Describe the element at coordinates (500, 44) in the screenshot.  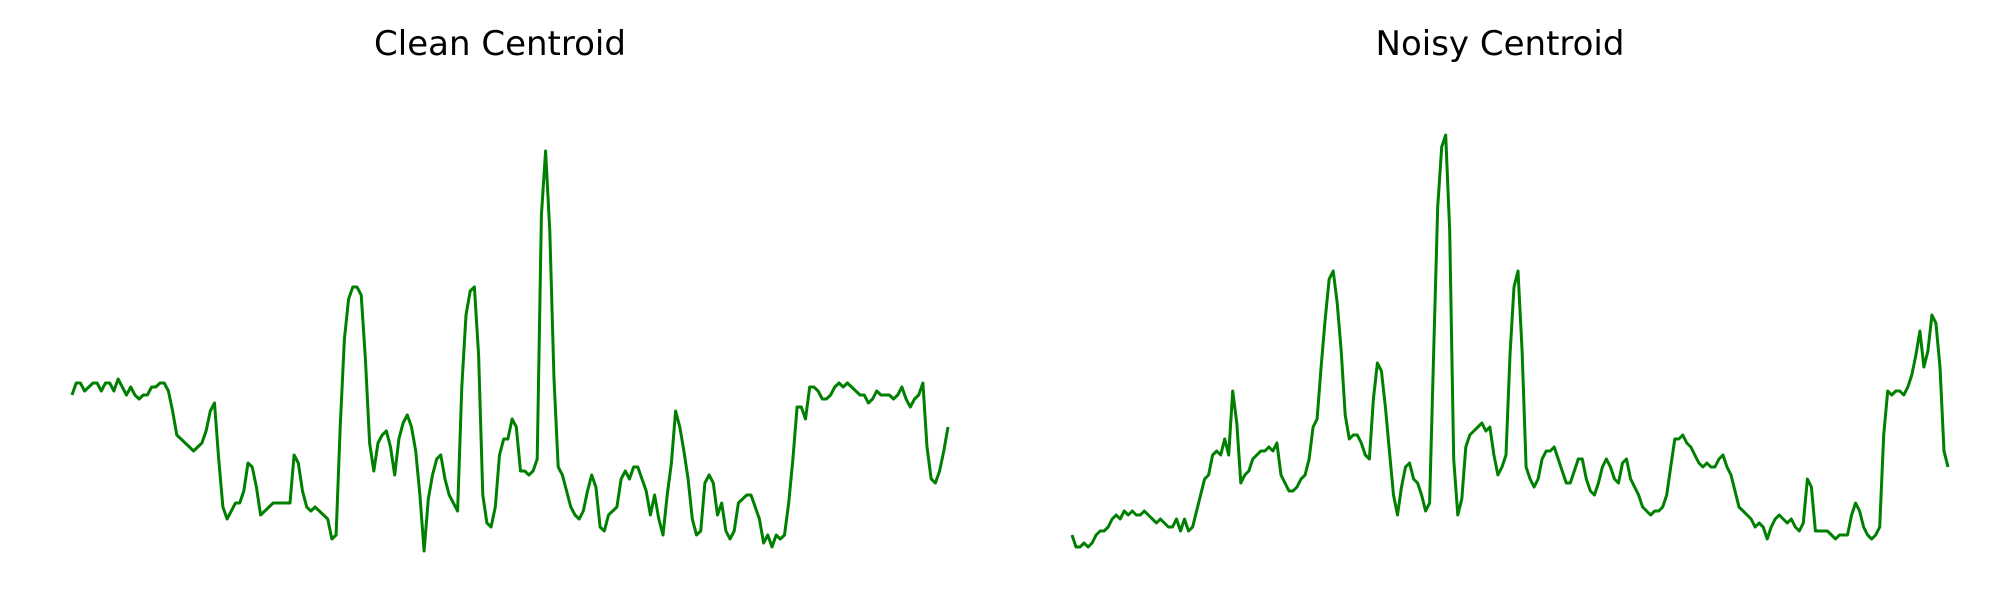
I see `chart-title: Clean Centroid` at that location.